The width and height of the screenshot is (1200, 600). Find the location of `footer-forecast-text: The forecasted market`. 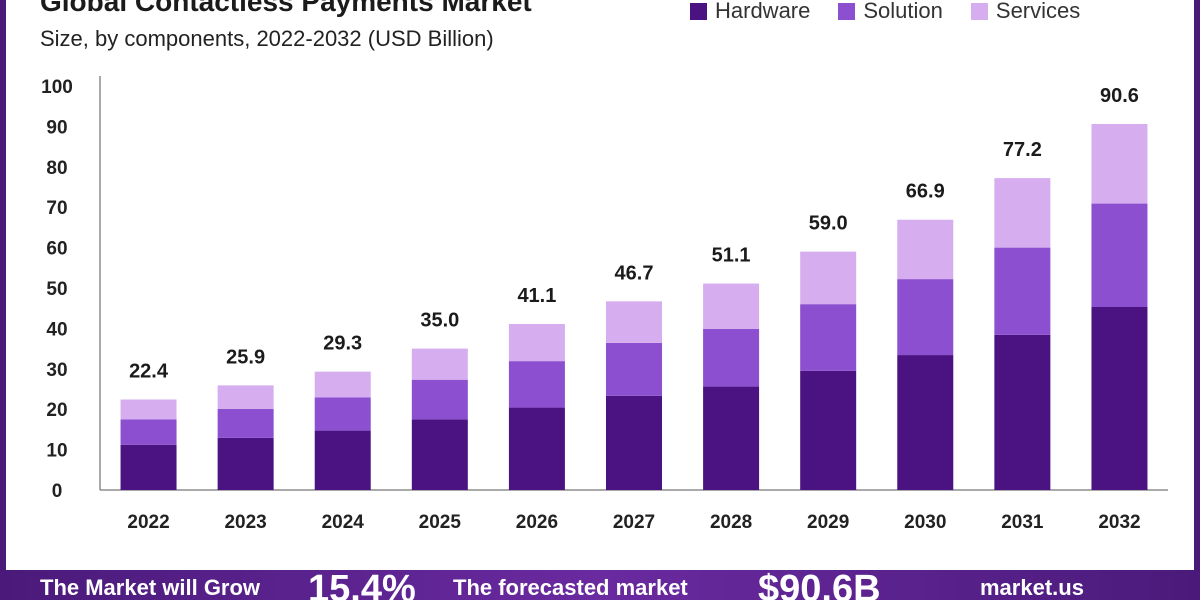

footer-forecast-text: The forecasted market is located at coordinates (570, 587).